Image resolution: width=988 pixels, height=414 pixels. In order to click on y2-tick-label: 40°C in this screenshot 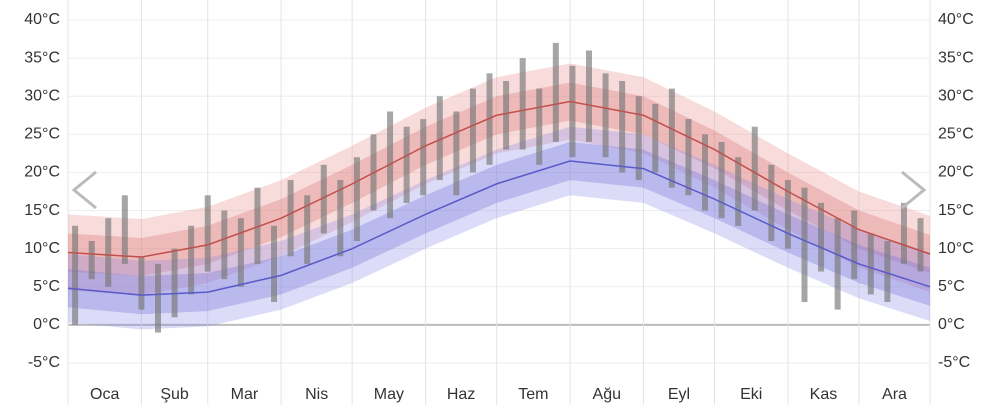, I will do `click(956, 19)`.